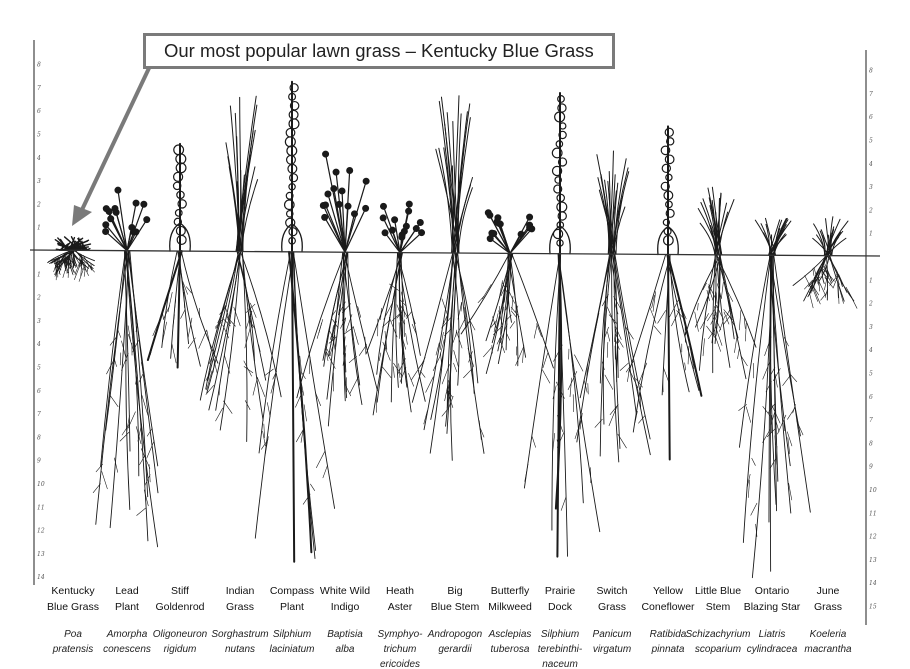 This screenshot has width=910, height=669. What do you see at coordinates (828, 642) in the screenshot?
I see `scientific-name-label: Koeleria macrantha` at bounding box center [828, 642].